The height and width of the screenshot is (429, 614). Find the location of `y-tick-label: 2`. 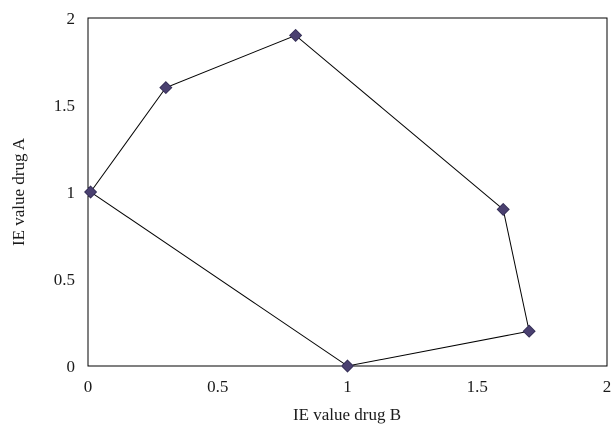

y-tick-label: 2 is located at coordinates (71, 18).